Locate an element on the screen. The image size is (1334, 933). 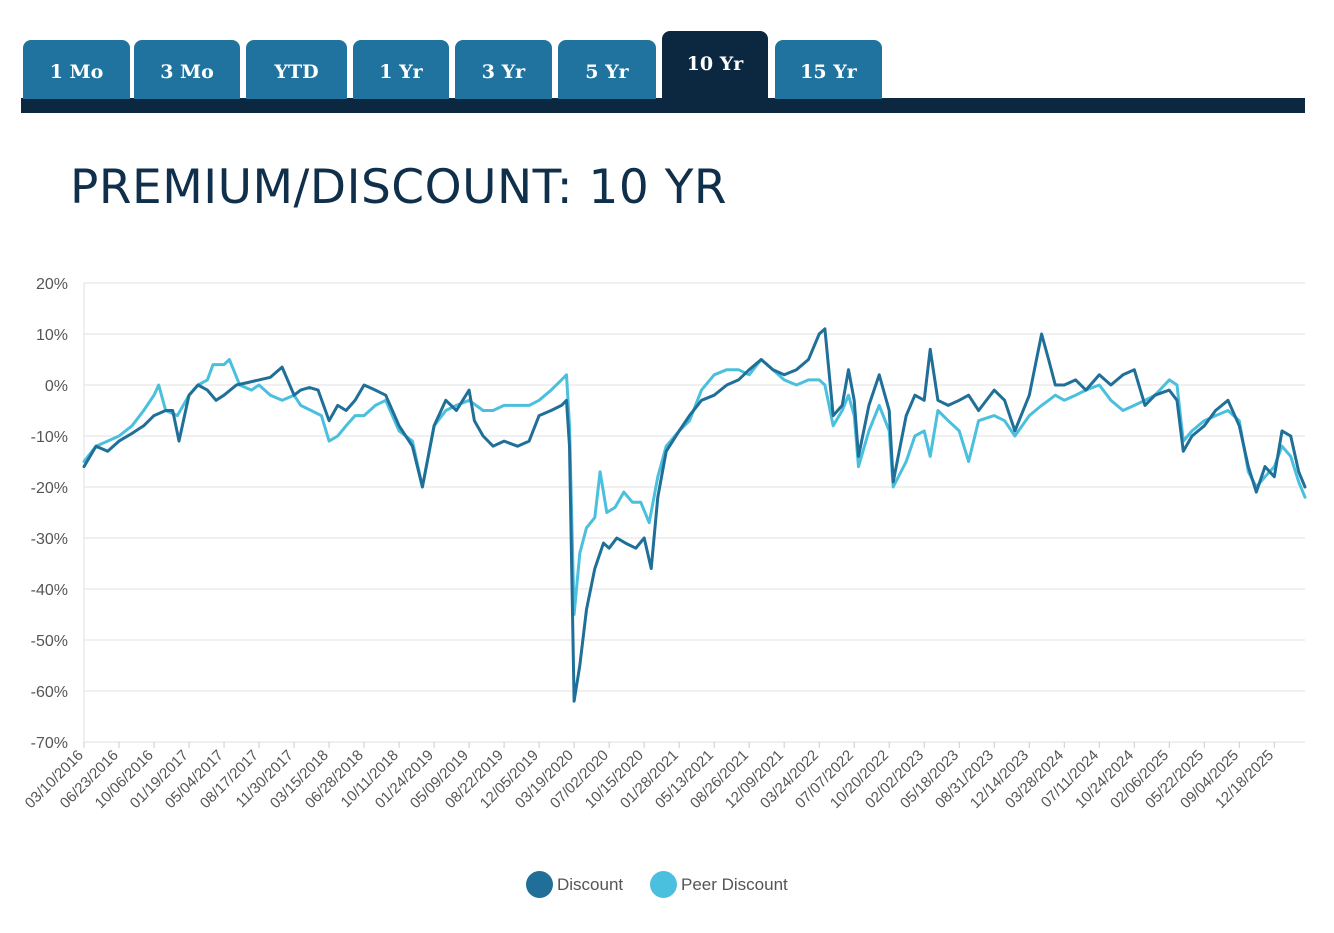
period-tabs: 1 Mo 3 Mo YTD 1 Yr 3 Yr 5 Yr 10 Yr 15 Yr is located at coordinates (663, 71).